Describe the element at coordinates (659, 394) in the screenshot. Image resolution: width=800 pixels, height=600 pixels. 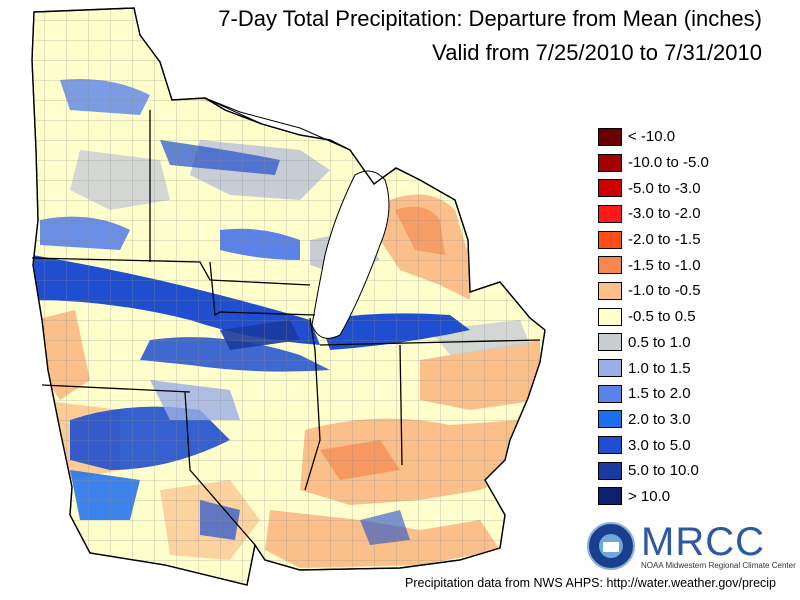
I see `legend-label: 1.5 to 2.0` at that location.